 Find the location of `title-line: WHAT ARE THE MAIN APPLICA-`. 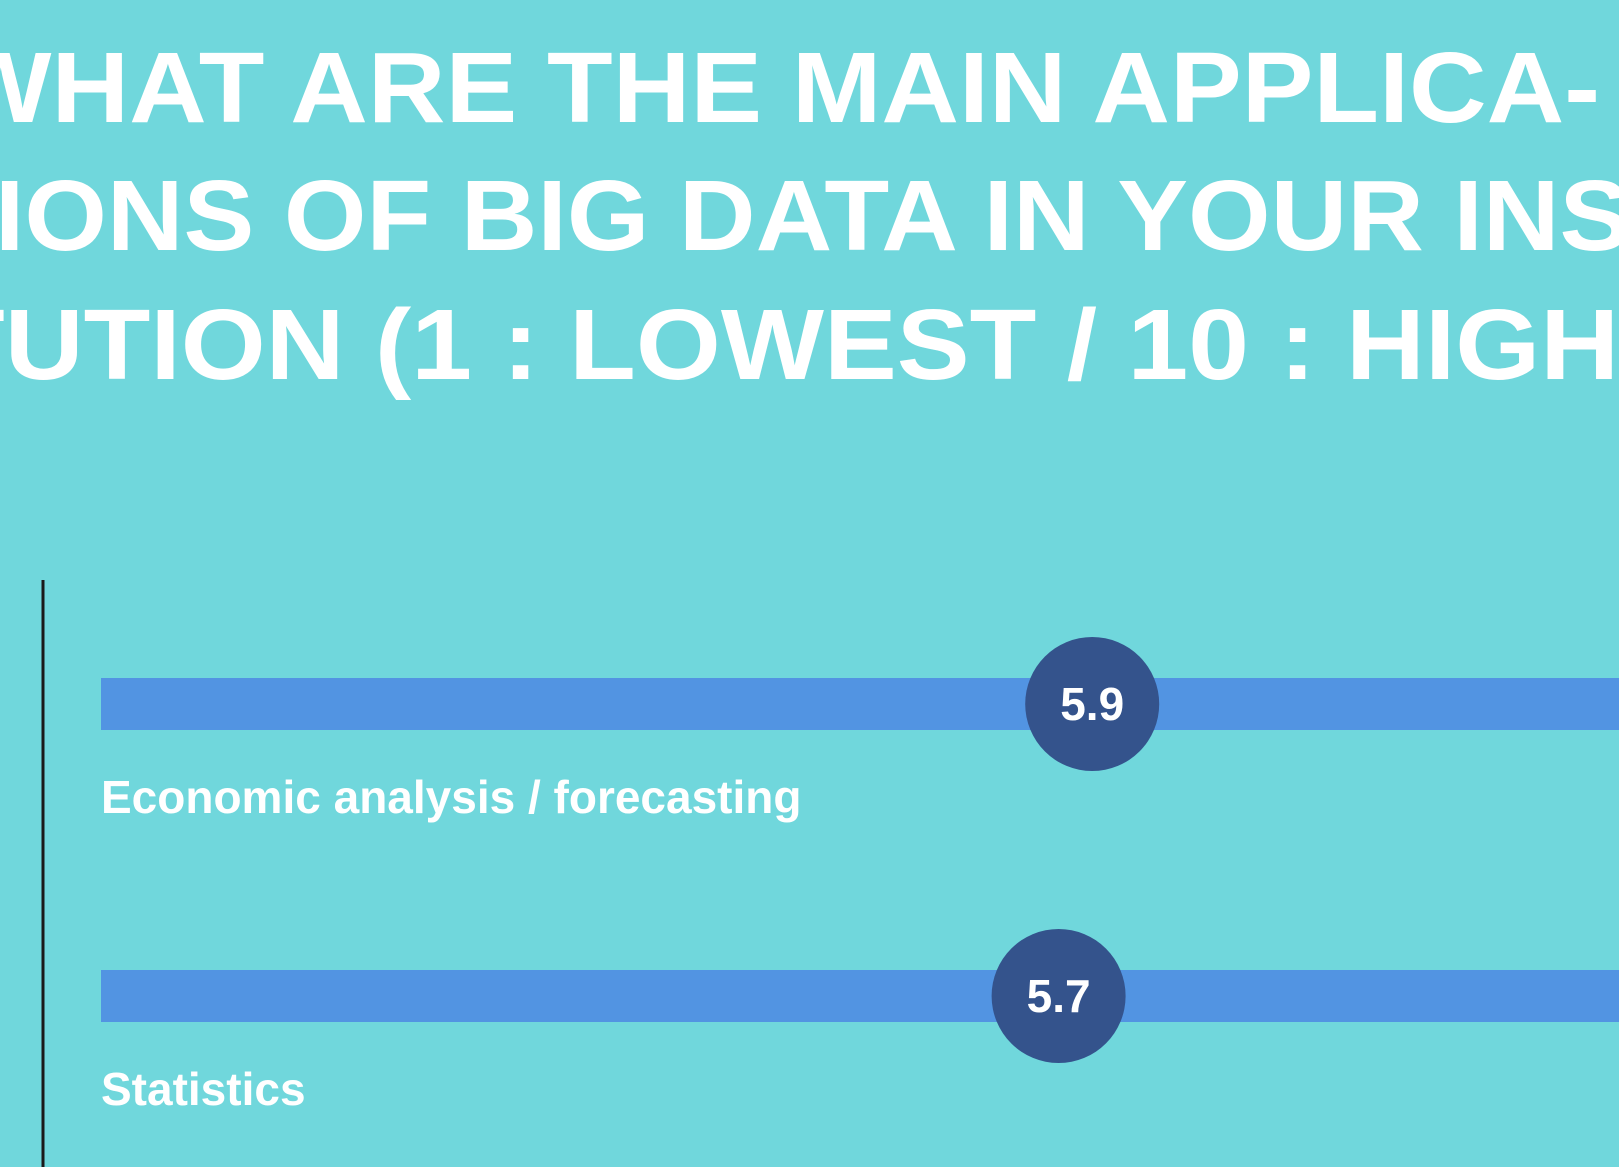

title-line: WHAT ARE THE MAIN APPLICA- is located at coordinates (800, 88).